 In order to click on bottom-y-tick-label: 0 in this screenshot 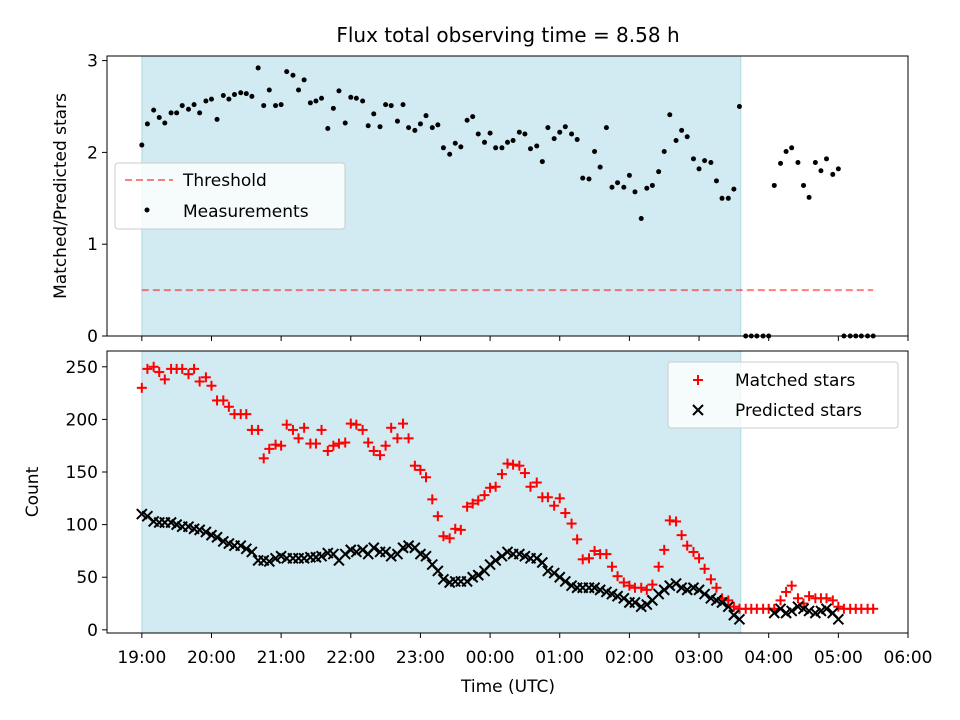, I will do `click(92, 631)`.